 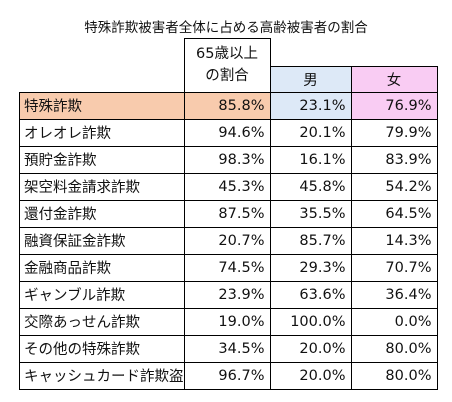 What do you see at coordinates (310, 159) in the screenshot?
I see `cell-male-ratio: 16.1%` at bounding box center [310, 159].